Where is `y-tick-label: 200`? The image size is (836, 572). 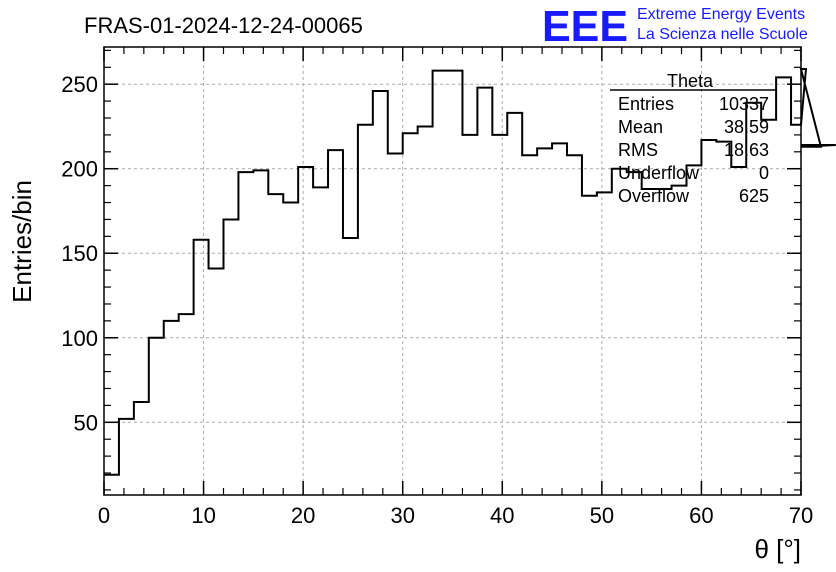
y-tick-label: 200 is located at coordinates (79, 169).